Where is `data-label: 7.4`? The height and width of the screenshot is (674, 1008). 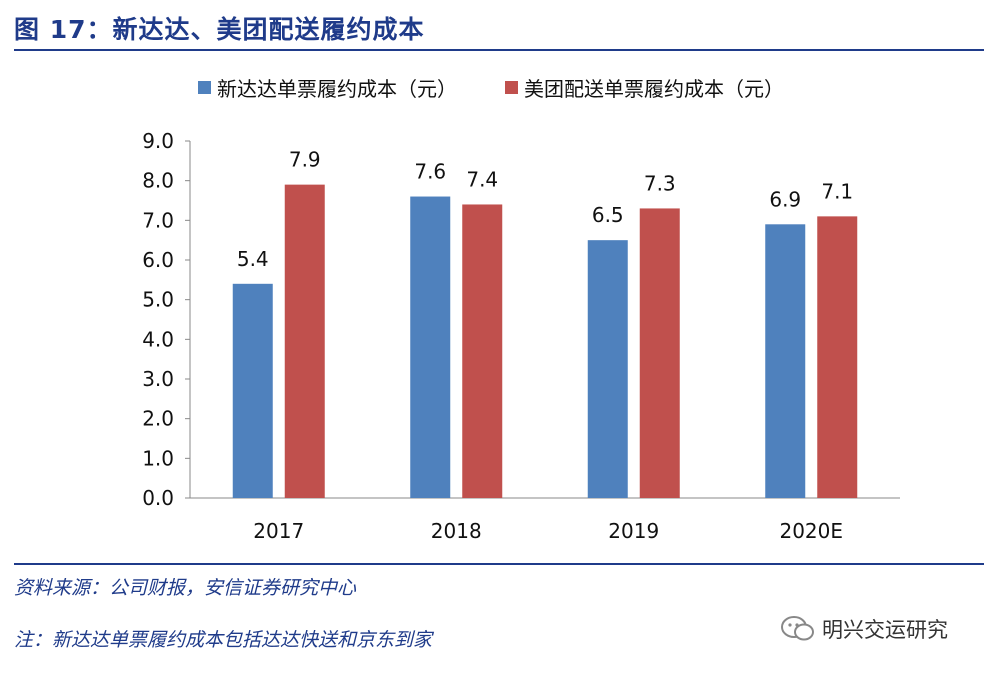
data-label: 7.4 is located at coordinates (482, 179).